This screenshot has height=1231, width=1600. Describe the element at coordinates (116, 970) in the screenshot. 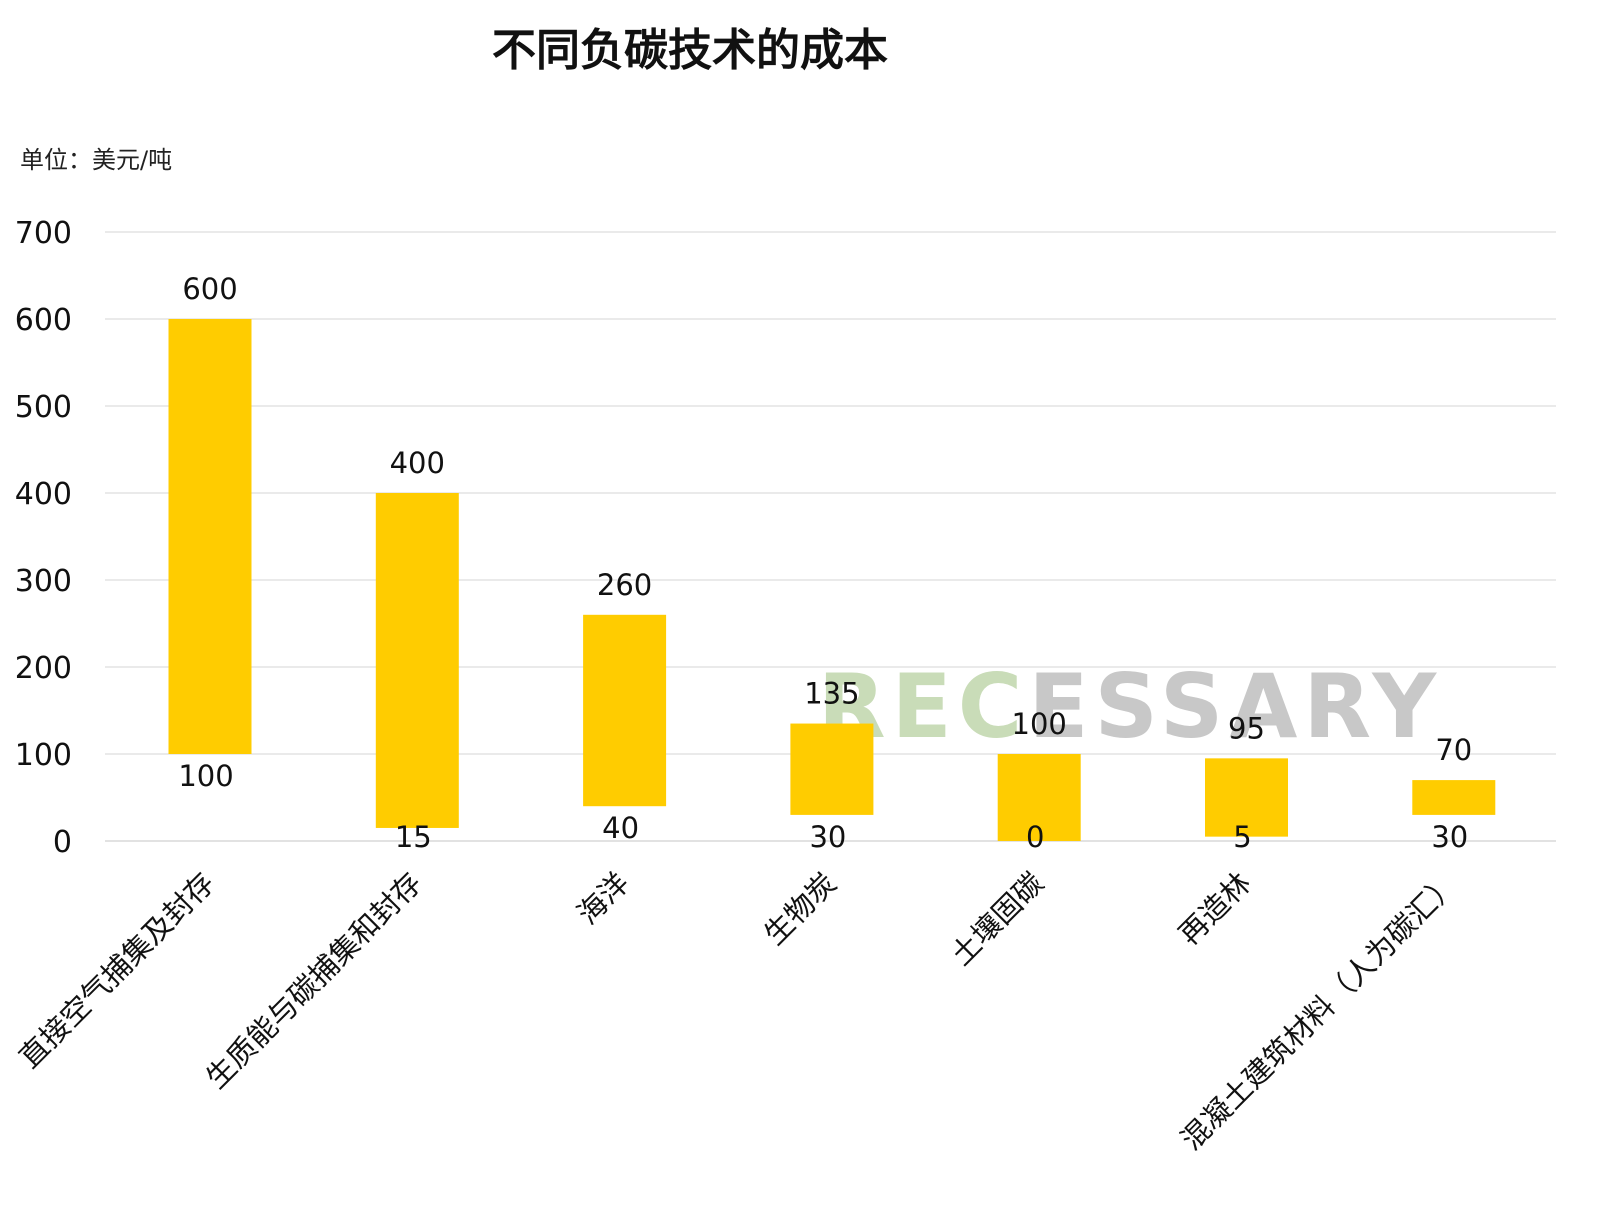

I see `x-category-label: 直接空气捕集及封存` at that location.